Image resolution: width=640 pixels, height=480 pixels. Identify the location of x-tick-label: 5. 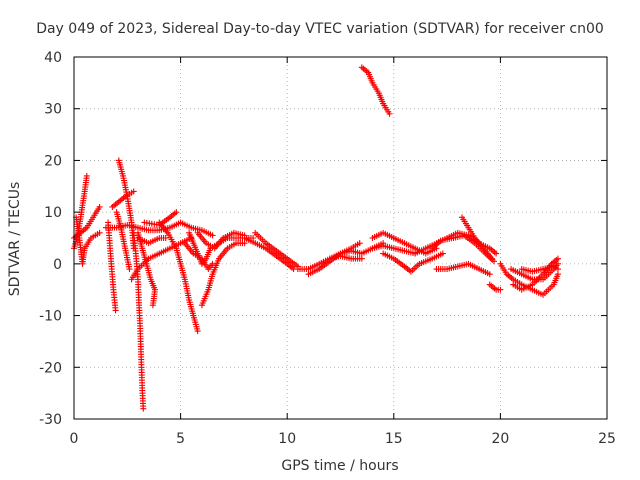
(180, 439).